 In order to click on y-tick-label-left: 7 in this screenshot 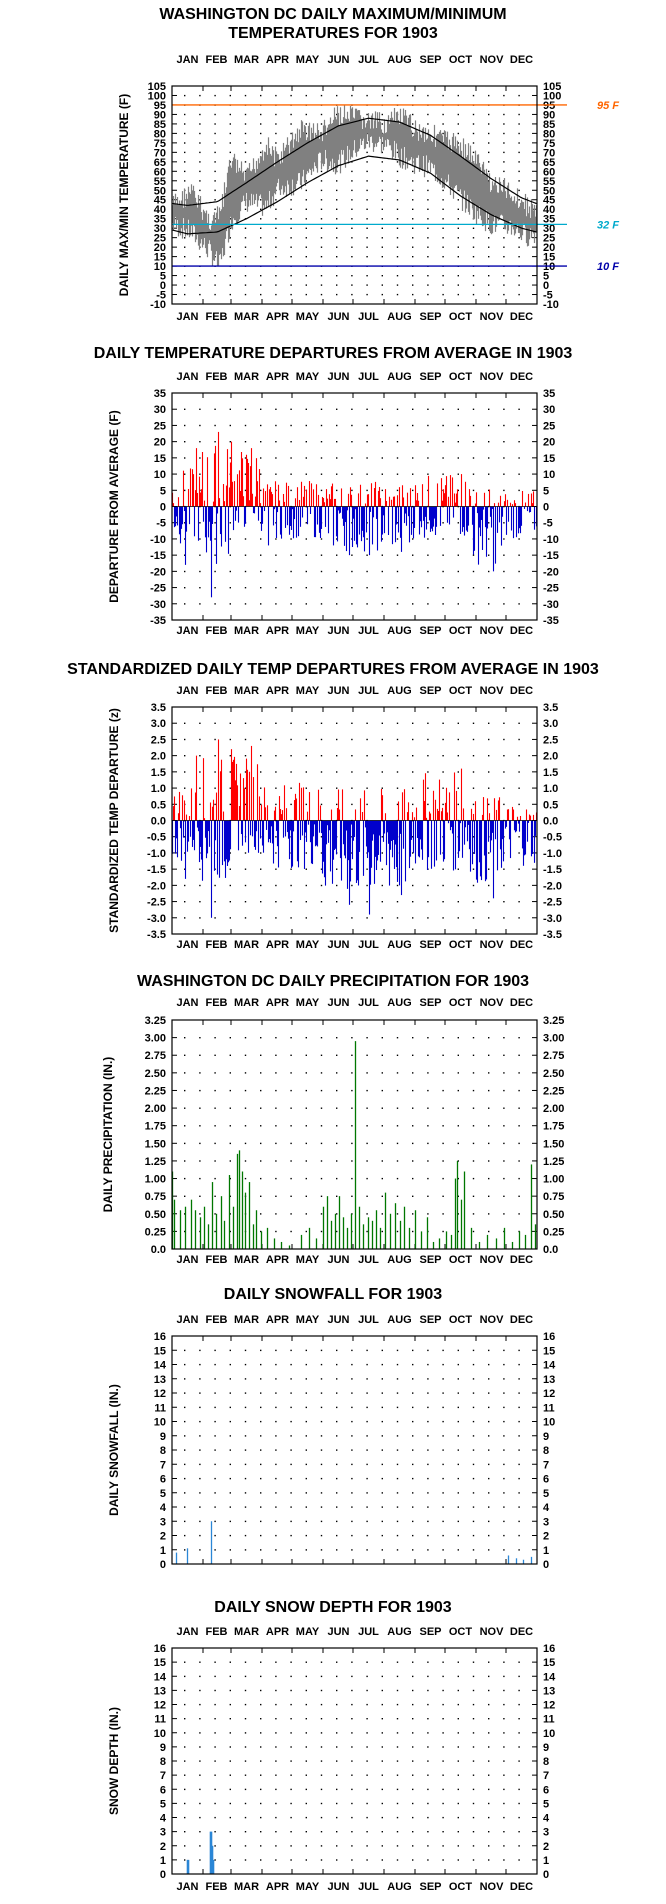, I will do `click(163, 1465)`.